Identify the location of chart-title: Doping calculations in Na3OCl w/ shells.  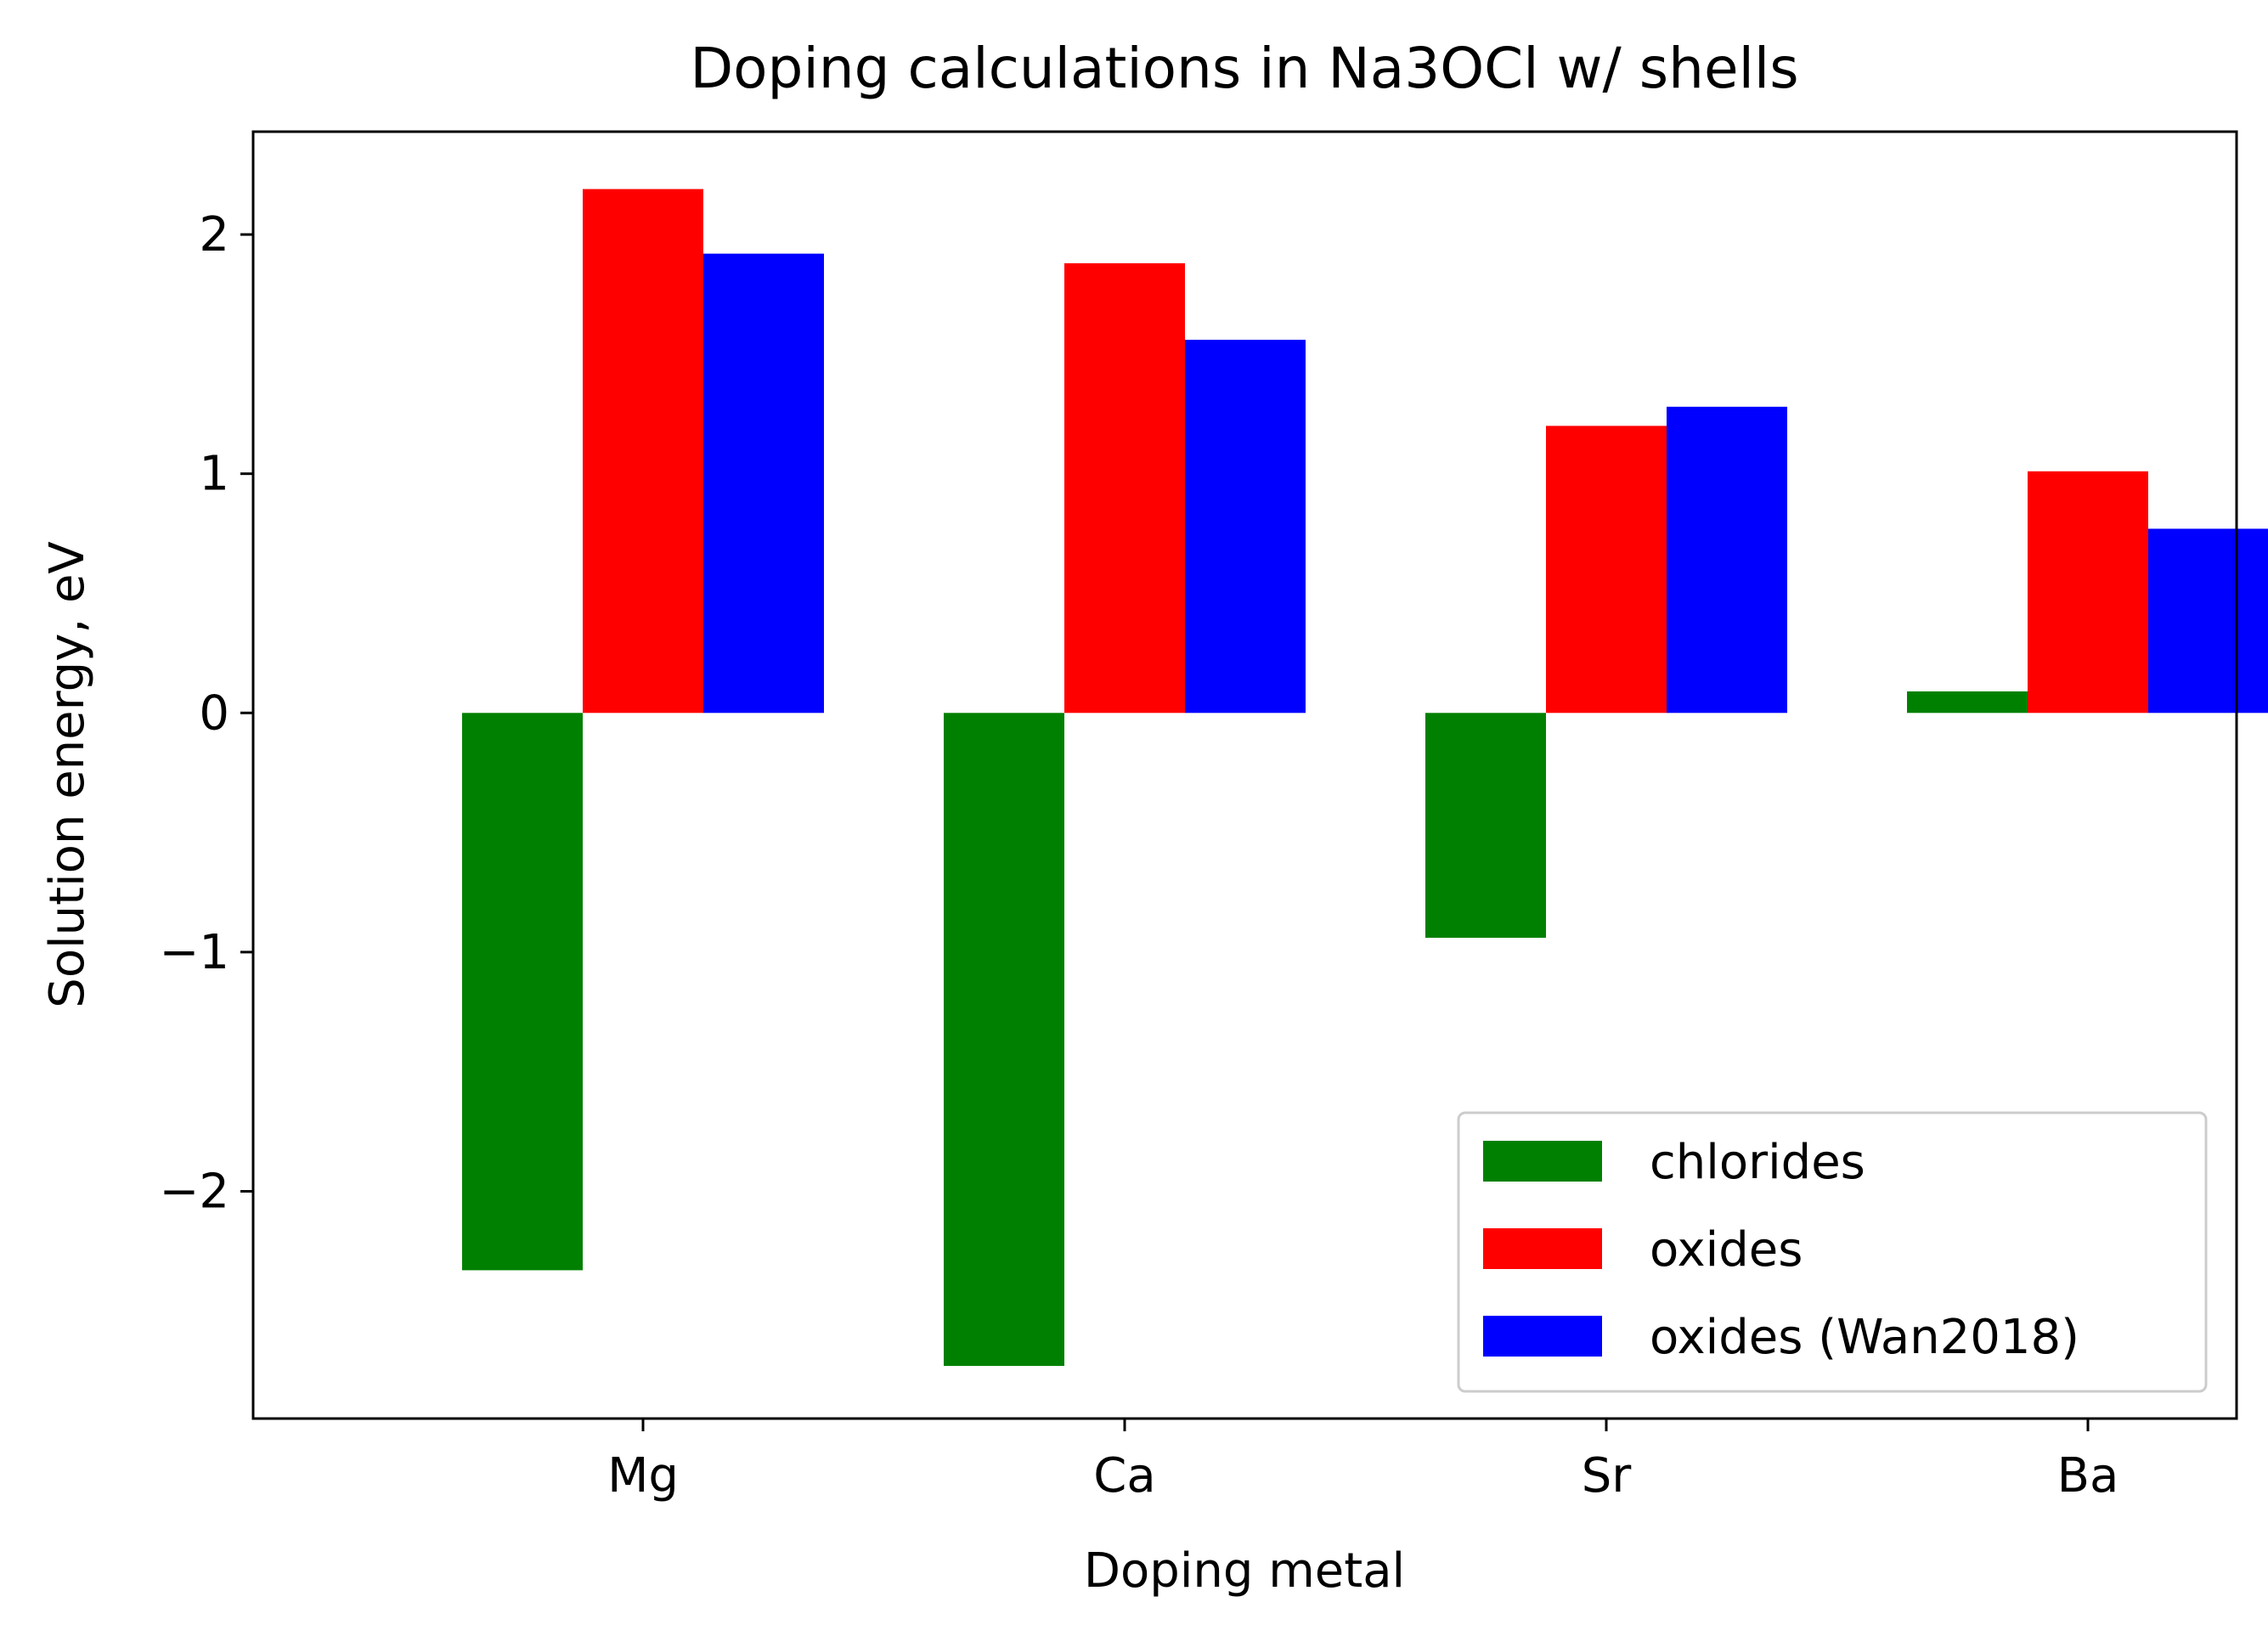
(1244, 68).